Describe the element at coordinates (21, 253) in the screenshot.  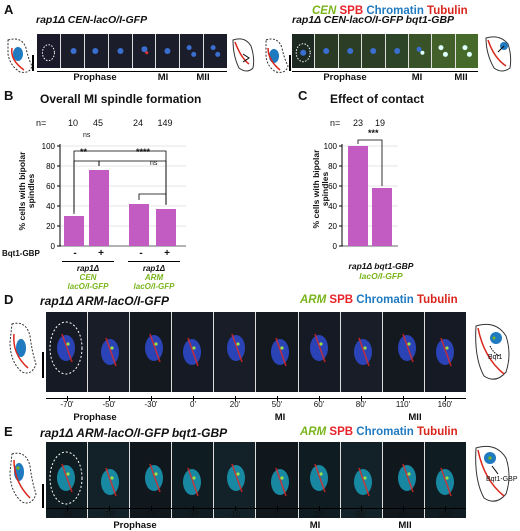
I see `bqt-label: Bqt1-GBP` at that location.